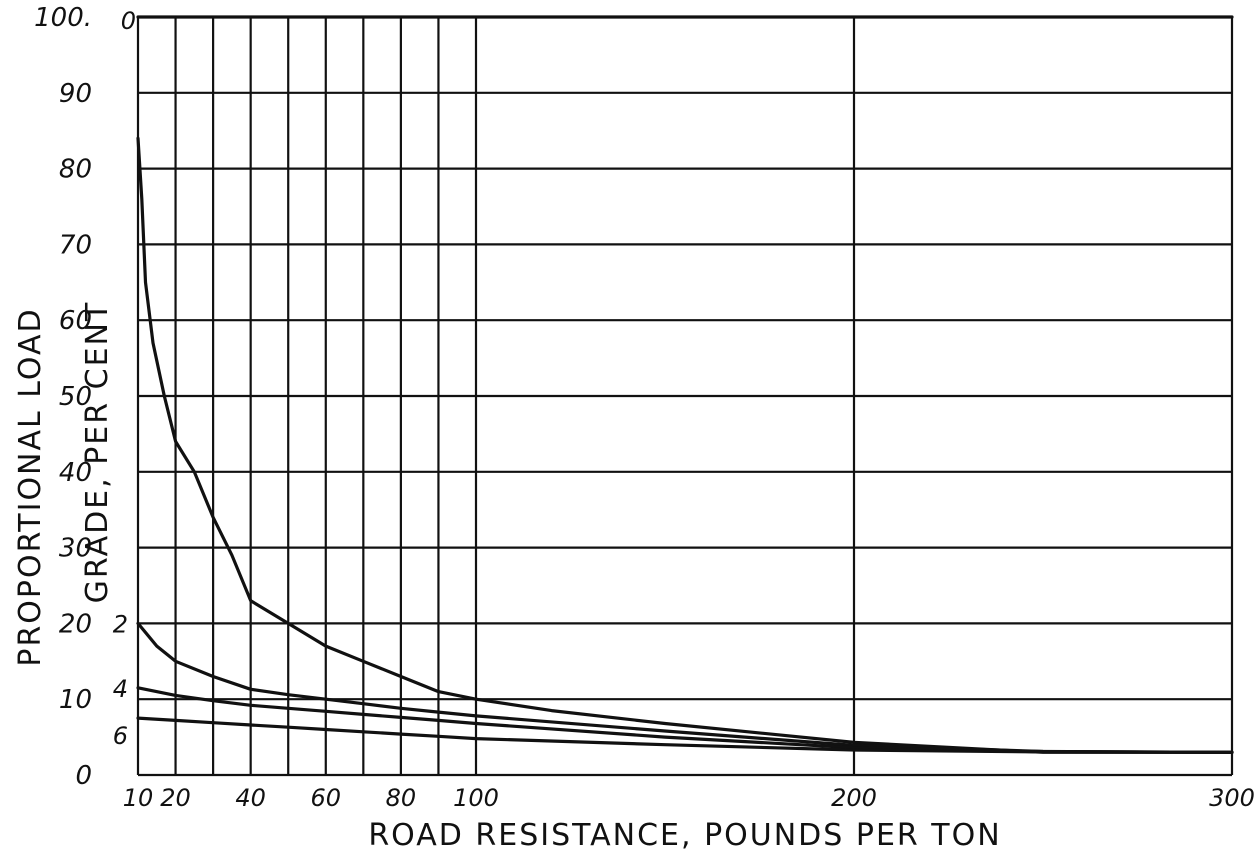 The width and height of the screenshot is (1260, 867). Describe the element at coordinates (30, 486) in the screenshot. I see `y-axis-title: PROPORTIONAL LOAD` at that location.